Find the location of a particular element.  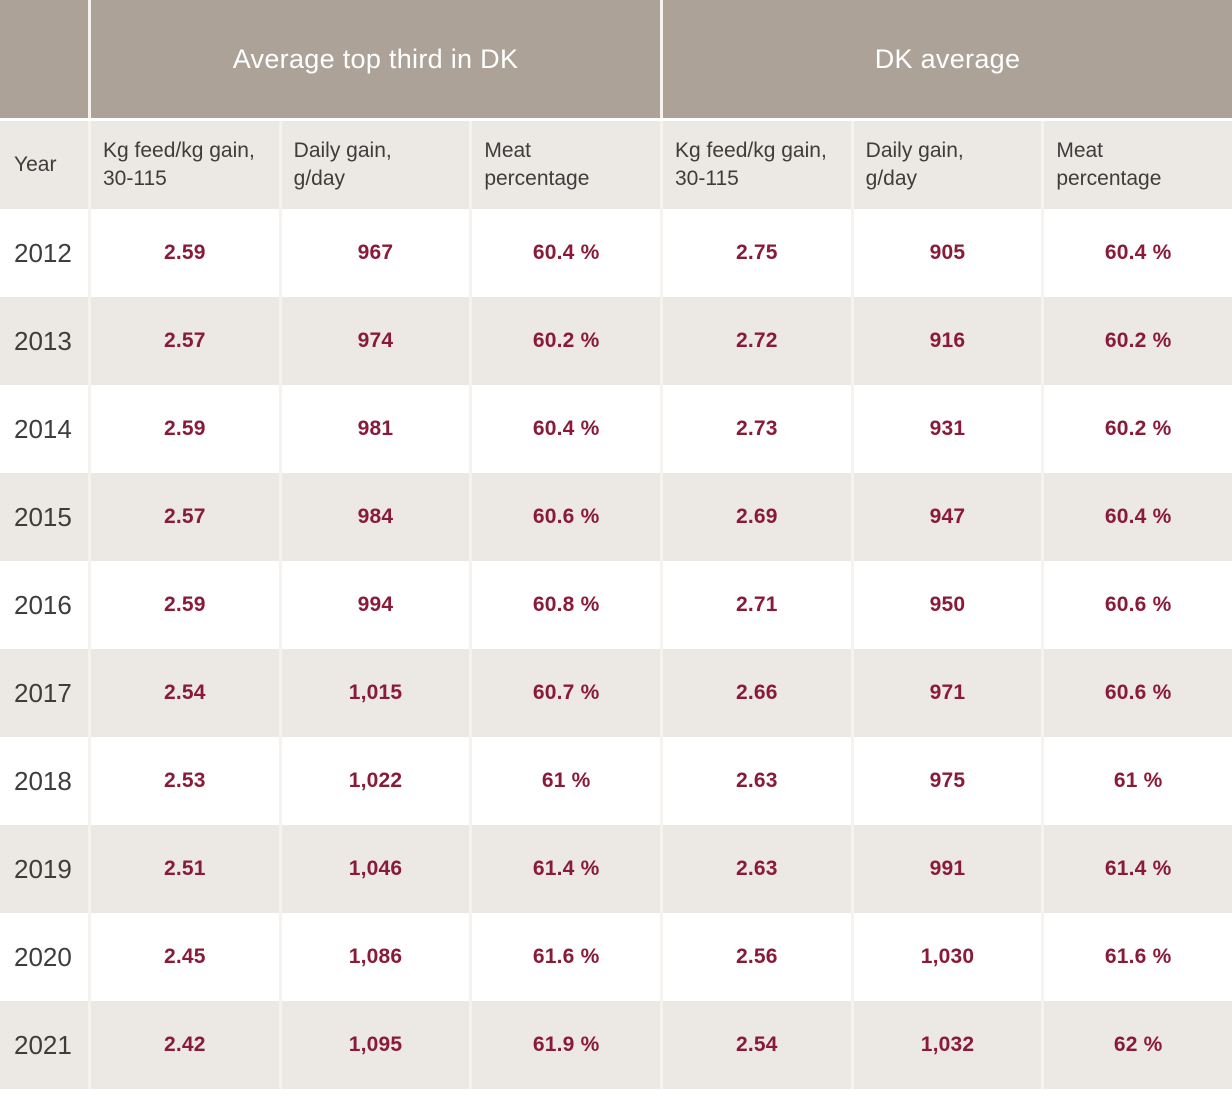

value-cell: 1,046 is located at coordinates (374, 869).